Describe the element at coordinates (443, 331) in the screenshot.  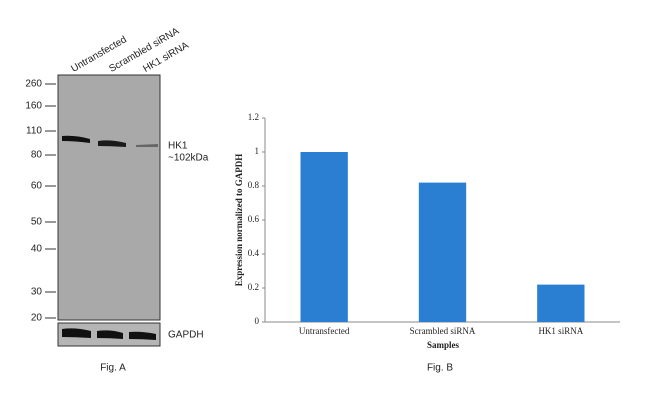
I see `x-tick-label: Scrambled siRNA` at that location.